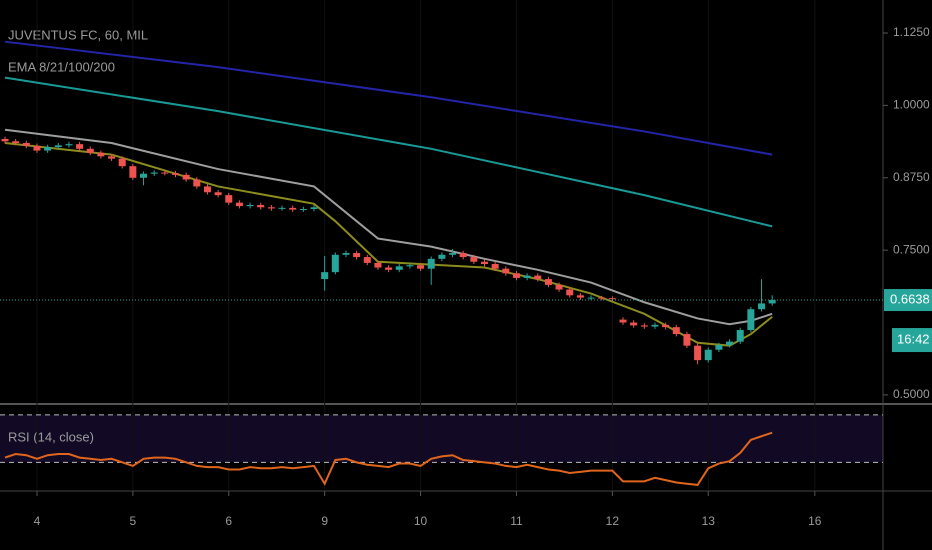  I want to click on x-tick-label: 4, so click(37, 521).